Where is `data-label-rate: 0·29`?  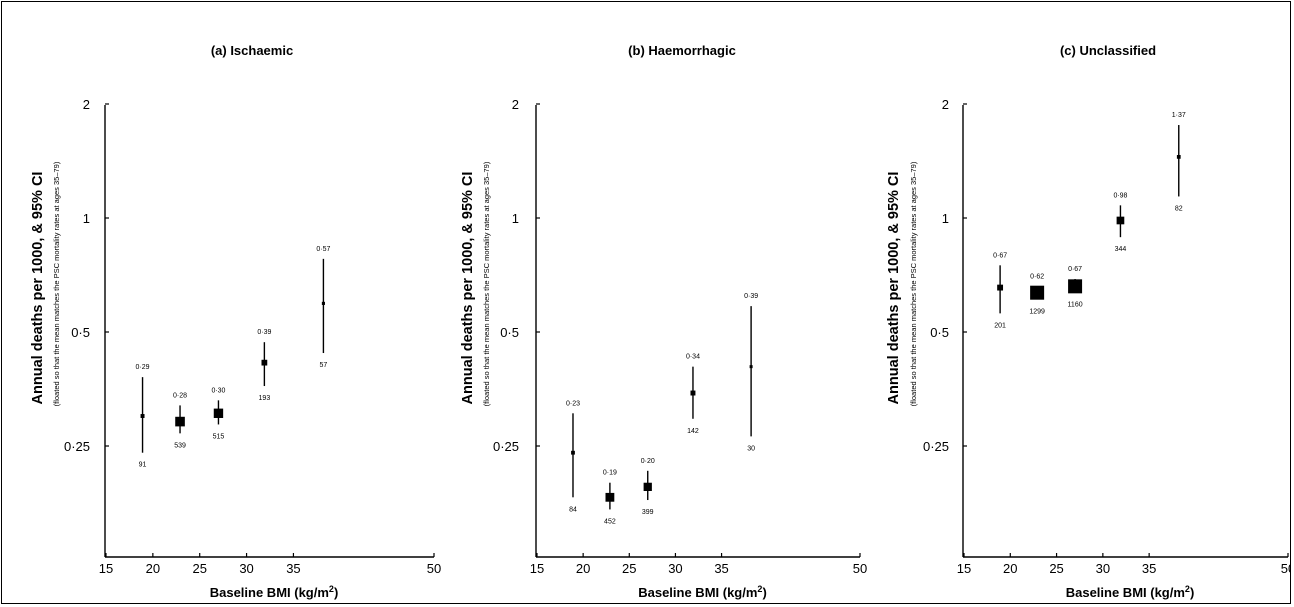
data-label-rate: 0·29 is located at coordinates (143, 367).